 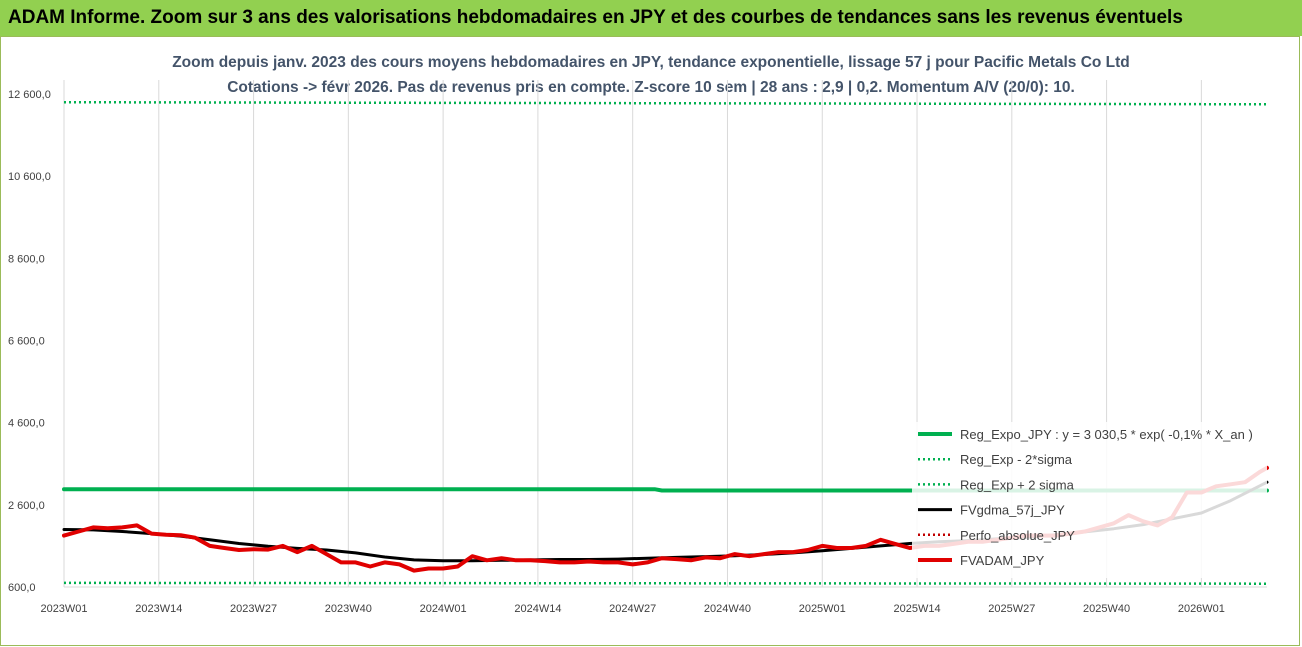 I want to click on legend-label: FVgdma_57j_JPY, so click(x=1012, y=510).